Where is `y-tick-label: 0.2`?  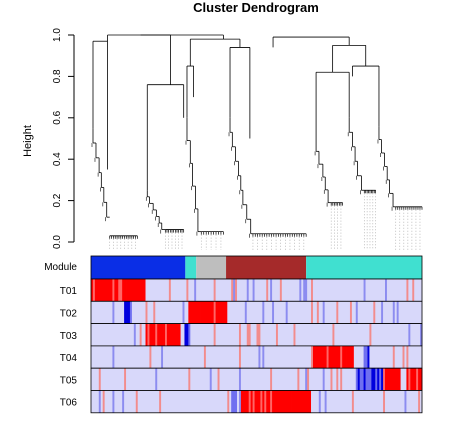
y-tick-label: 0.2 is located at coordinates (57, 200).